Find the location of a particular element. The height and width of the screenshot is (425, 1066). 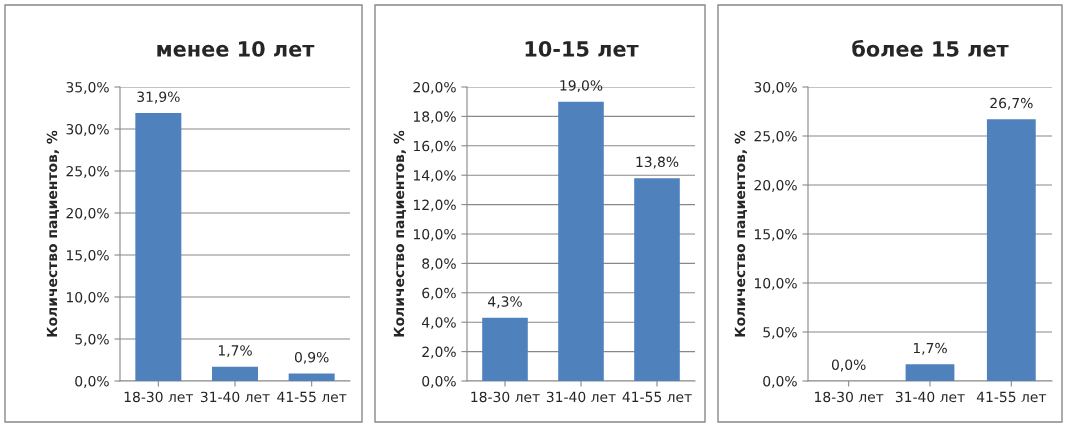

data-label: 0,0% is located at coordinates (848, 365).